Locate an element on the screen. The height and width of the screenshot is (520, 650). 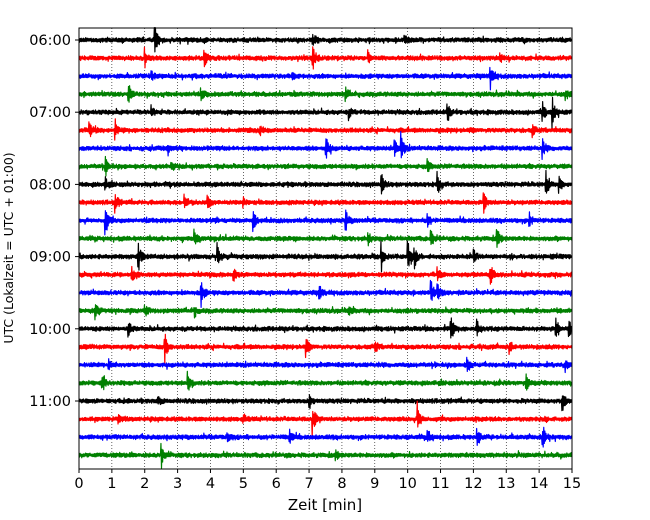
x-tick-label: 11 is located at coordinates (440, 484).